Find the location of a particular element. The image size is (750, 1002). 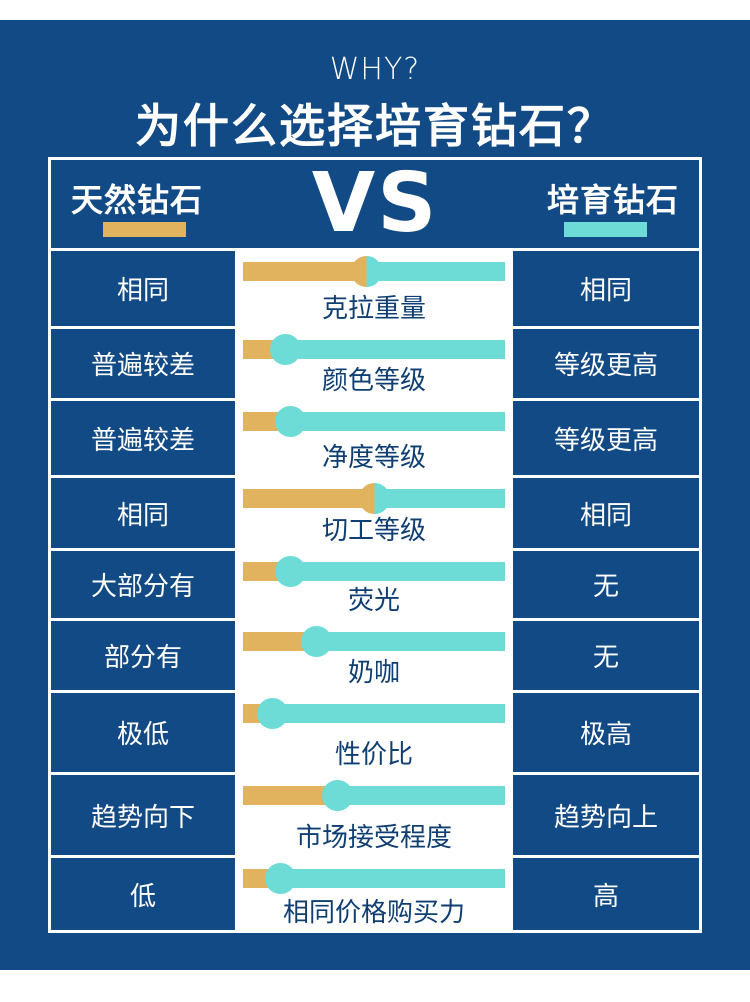

comparison-slider: 市场接受程度 is located at coordinates (374, 815).